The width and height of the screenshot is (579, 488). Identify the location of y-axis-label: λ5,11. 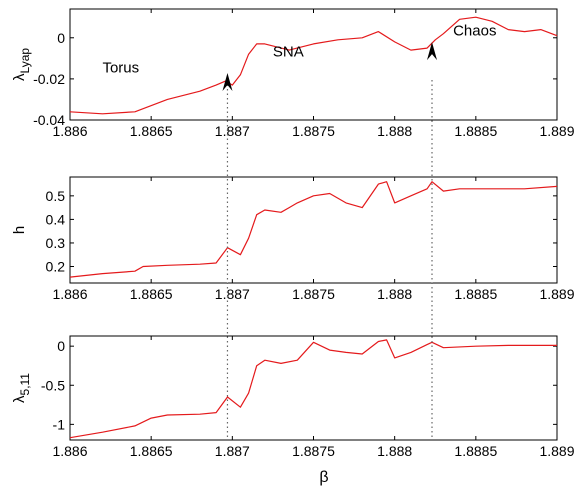
(21, 388).